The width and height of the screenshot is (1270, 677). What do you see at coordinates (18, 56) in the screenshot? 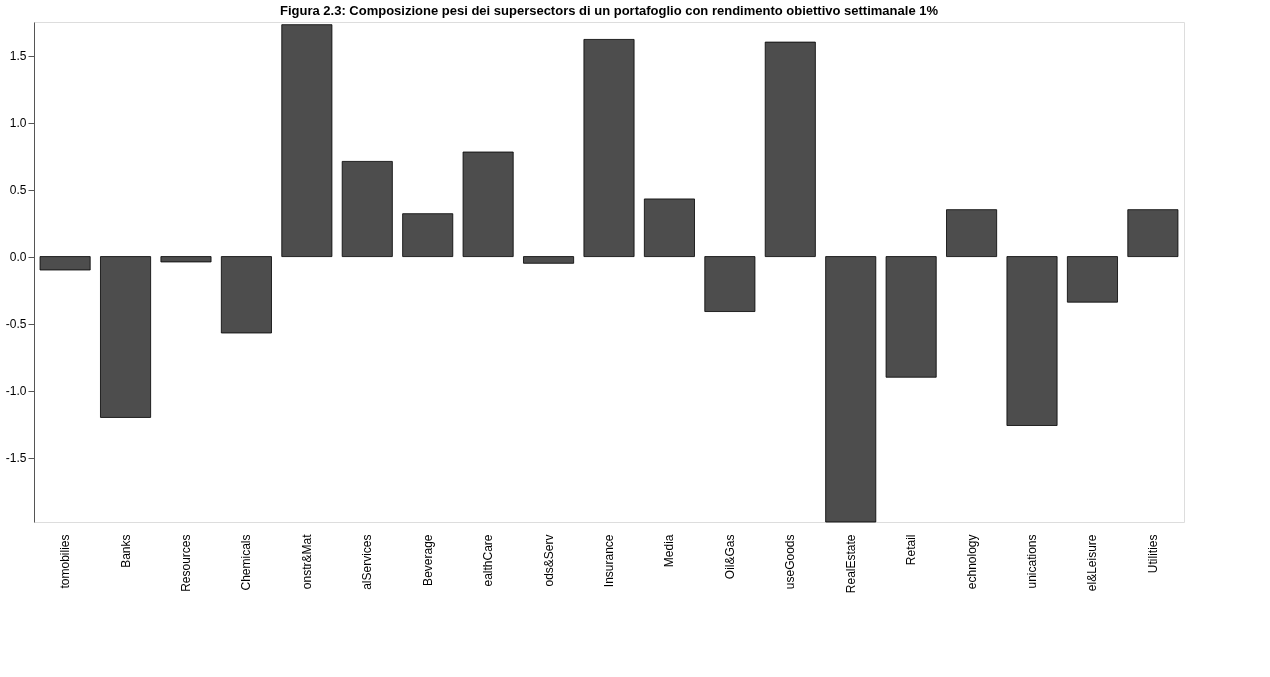
I see `y-tick-label: 1.5` at bounding box center [18, 56].